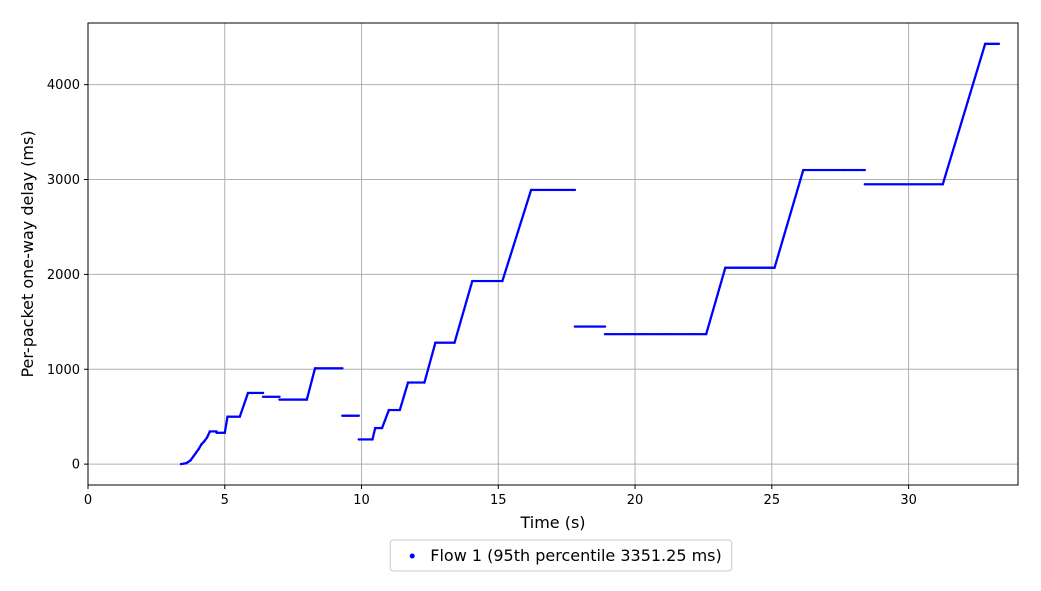 This screenshot has width=1041, height=591. I want to click on x-tick-label: 5, so click(225, 500).